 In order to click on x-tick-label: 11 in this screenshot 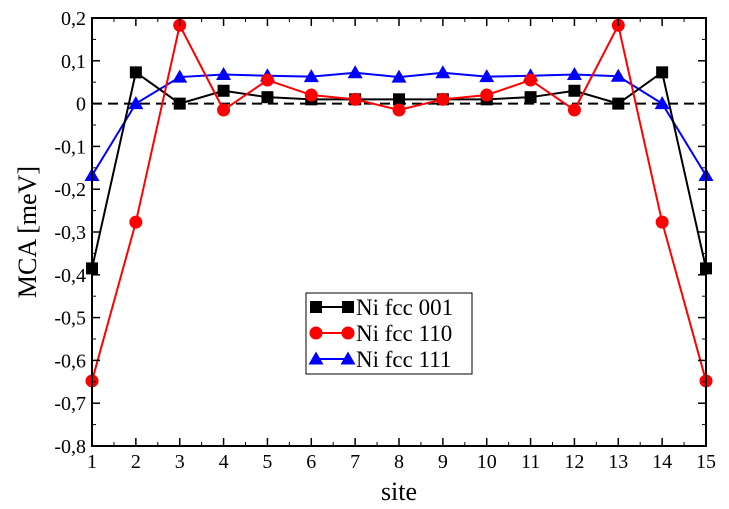, I will do `click(530, 462)`.